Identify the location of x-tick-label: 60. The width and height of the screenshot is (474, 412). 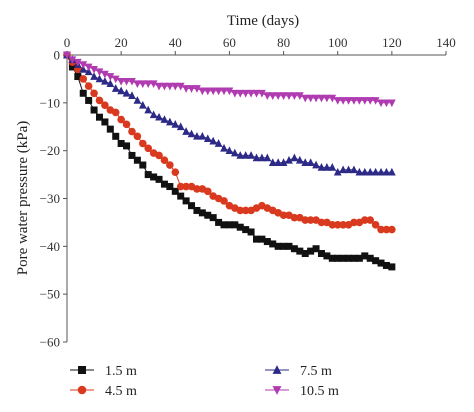
(229, 42).